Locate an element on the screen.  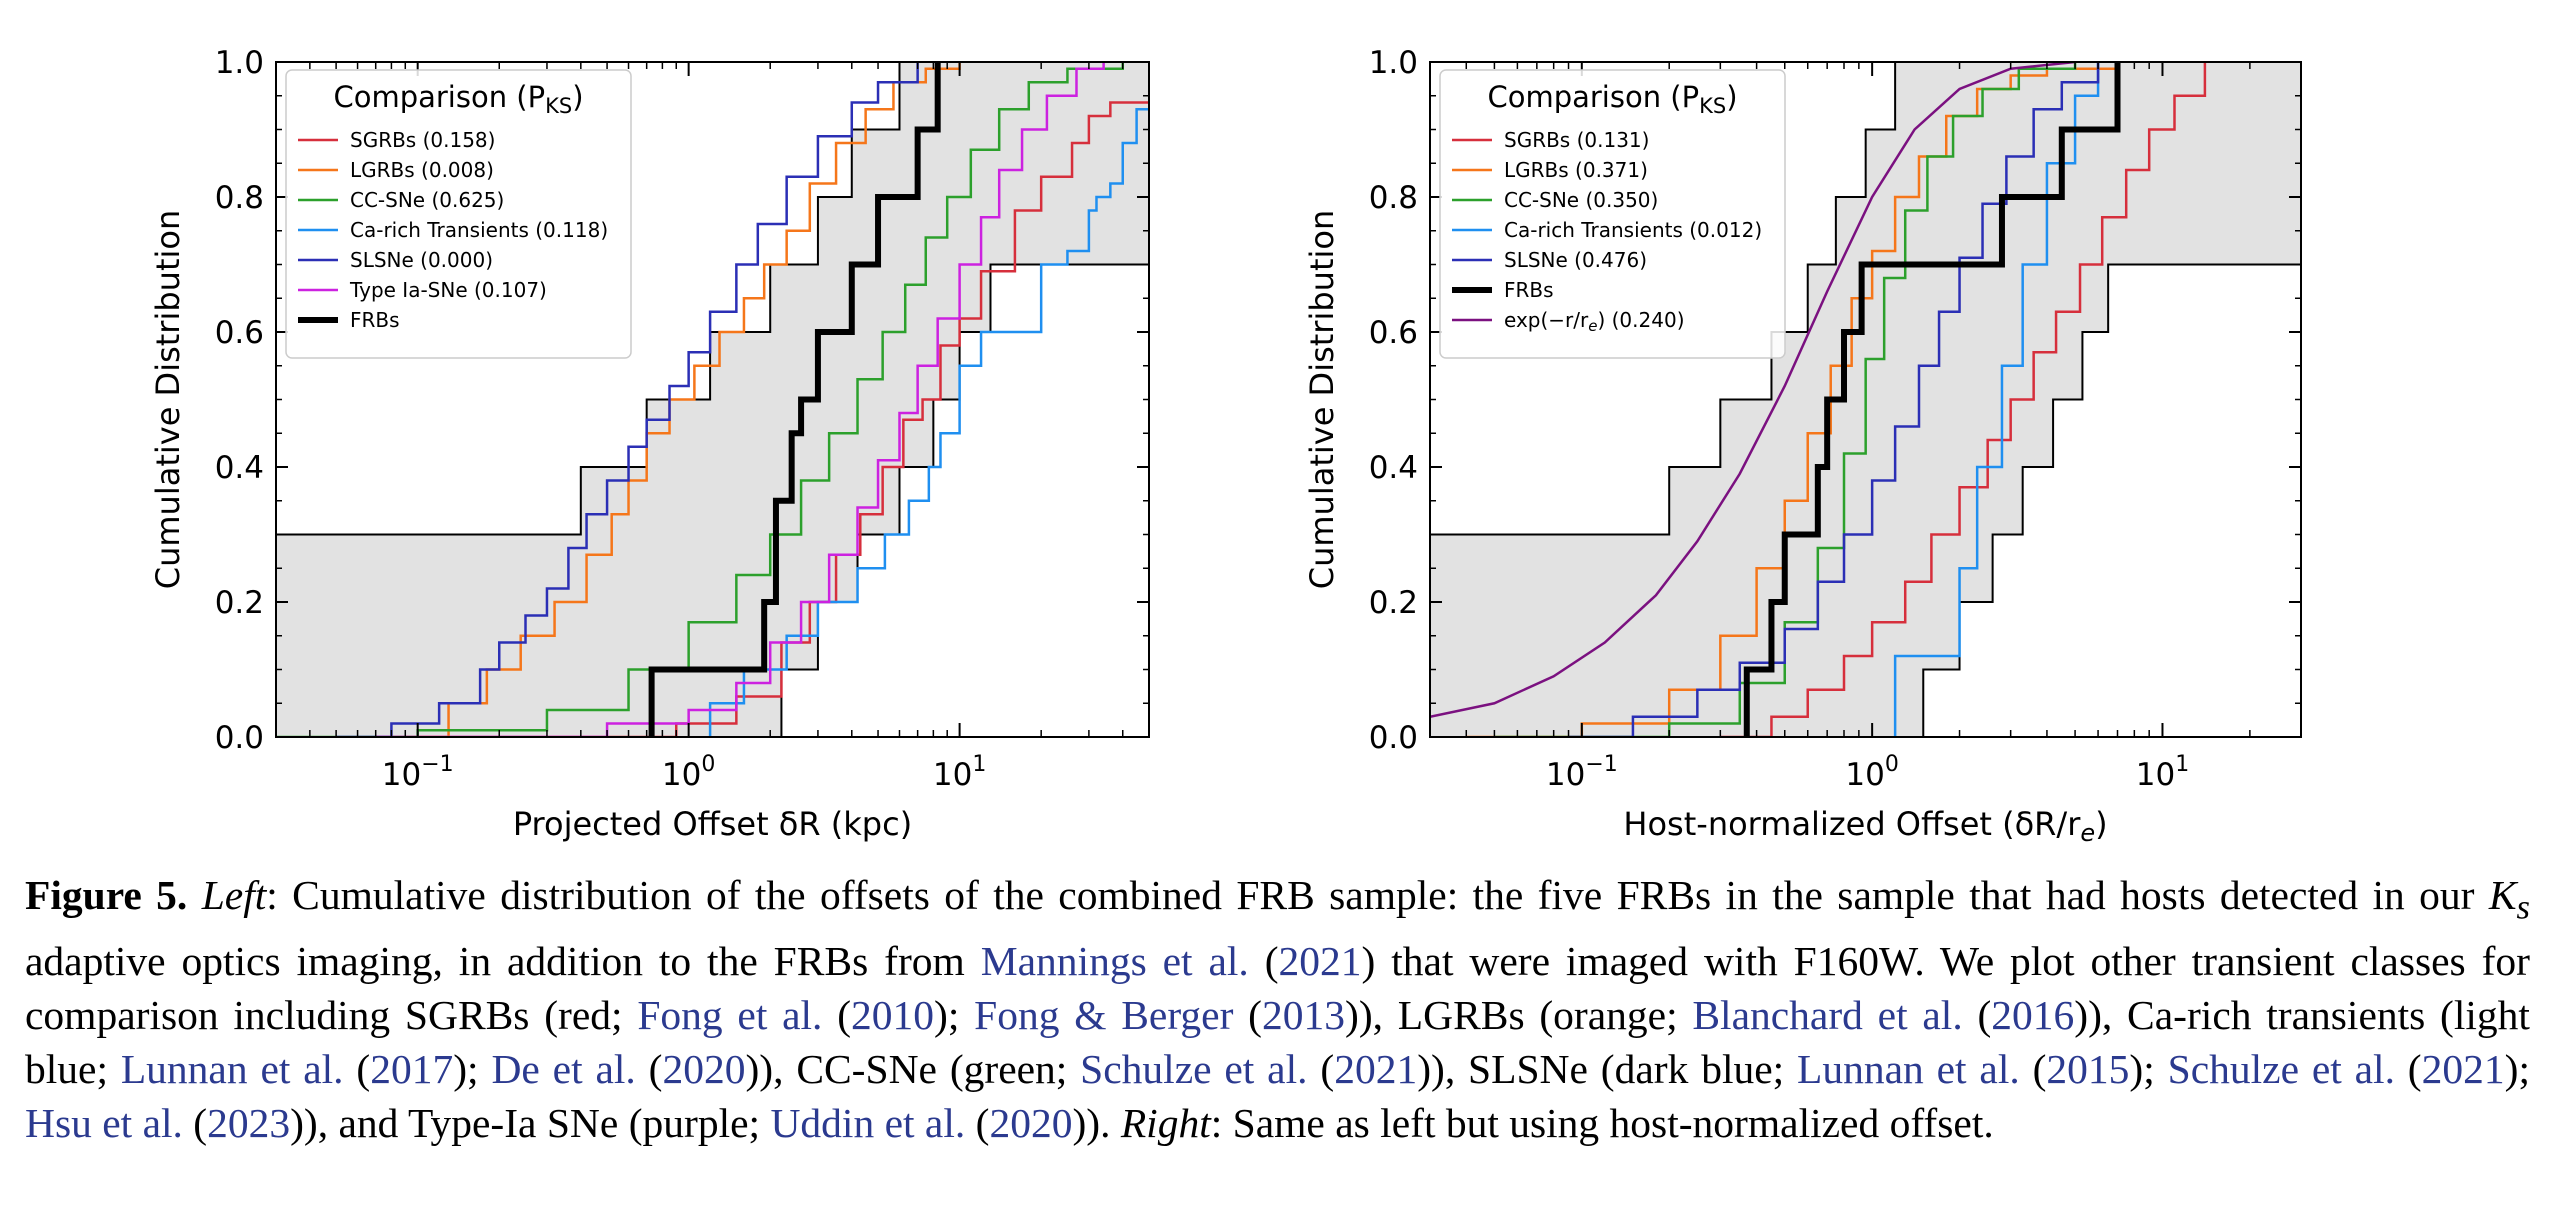
citation-link: De et al. is located at coordinates (563, 1069).